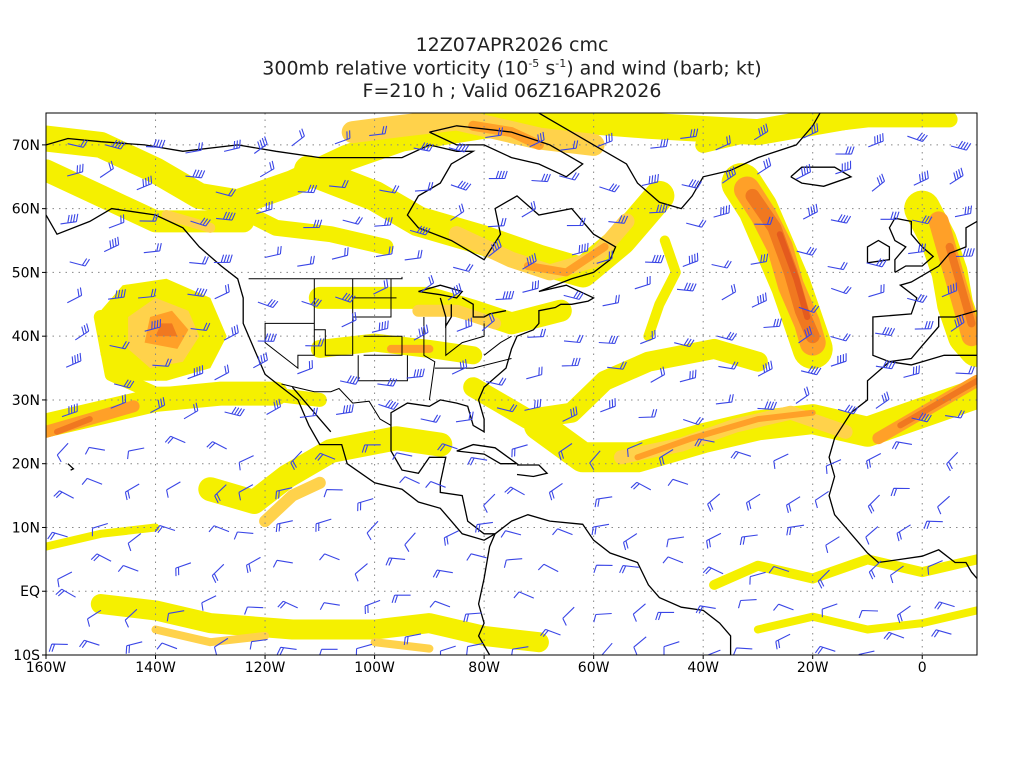 The width and height of the screenshot is (1024, 768). What do you see at coordinates (662, 288) in the screenshot?
I see `vort-band-central-atlantic` at bounding box center [662, 288].